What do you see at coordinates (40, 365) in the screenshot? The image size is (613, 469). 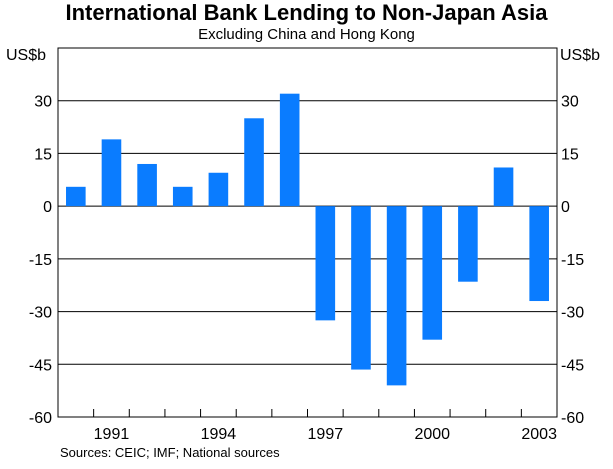 I see `y-tick-label-left: -45` at bounding box center [40, 365].